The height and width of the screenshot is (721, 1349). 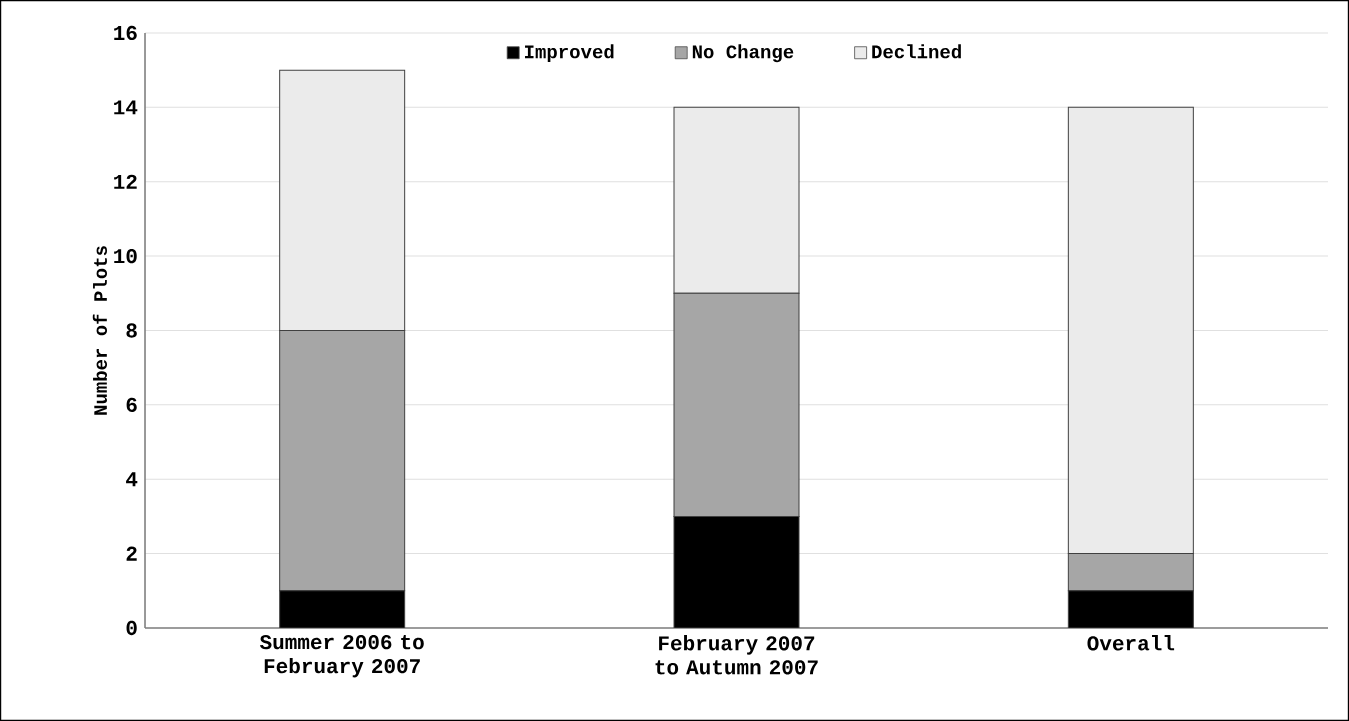 What do you see at coordinates (131, 553) in the screenshot?
I see `y-tick-label: 2` at bounding box center [131, 553].